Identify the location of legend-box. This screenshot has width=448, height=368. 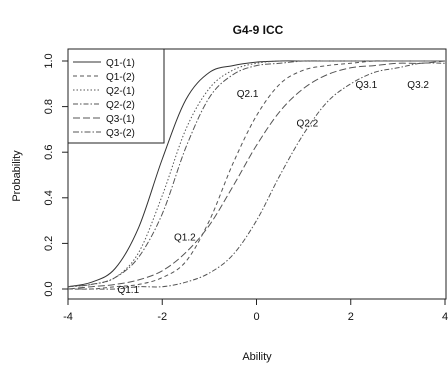
(116, 96).